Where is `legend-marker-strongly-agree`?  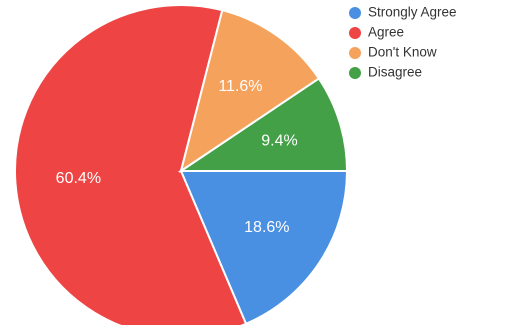
legend-marker-strongly-agree is located at coordinates (355, 13).